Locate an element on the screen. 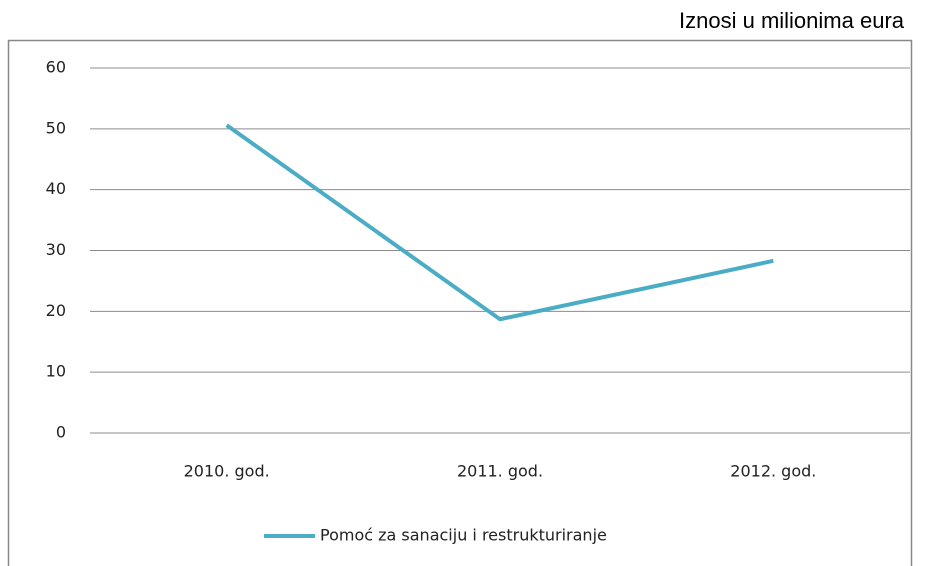 This screenshot has height=566, width=928. legend-label: Pomoć za sanaciju i restrukturiranje is located at coordinates (463, 535).